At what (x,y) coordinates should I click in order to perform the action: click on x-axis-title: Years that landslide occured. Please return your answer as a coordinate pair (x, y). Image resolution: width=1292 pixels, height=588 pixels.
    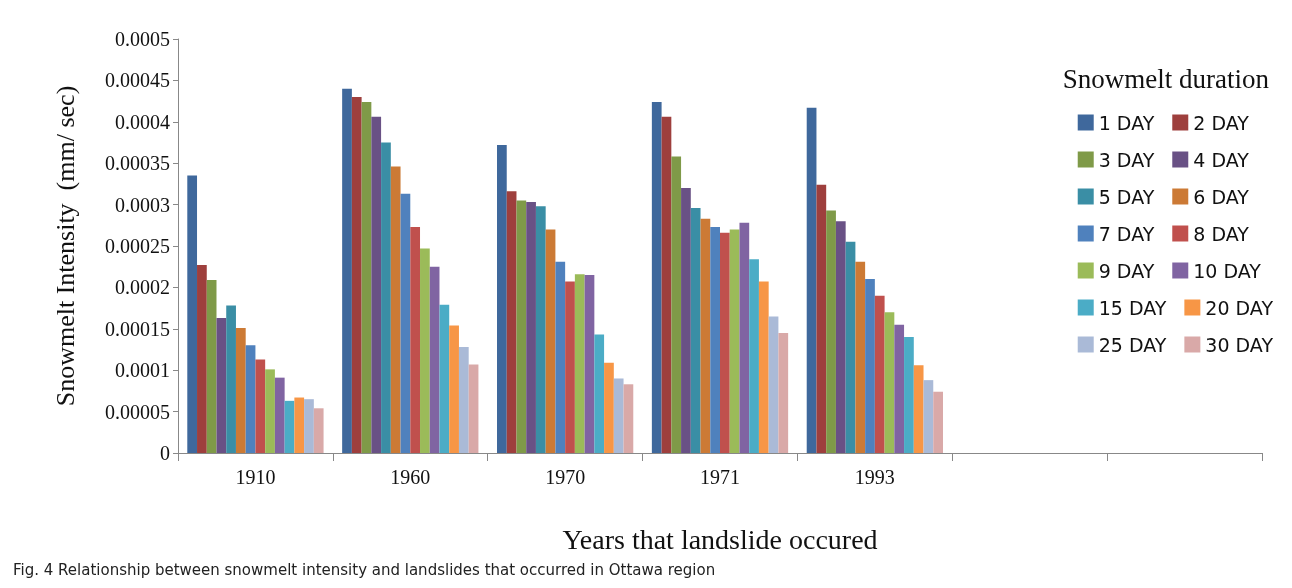
    Looking at the image, I should click on (720, 539).